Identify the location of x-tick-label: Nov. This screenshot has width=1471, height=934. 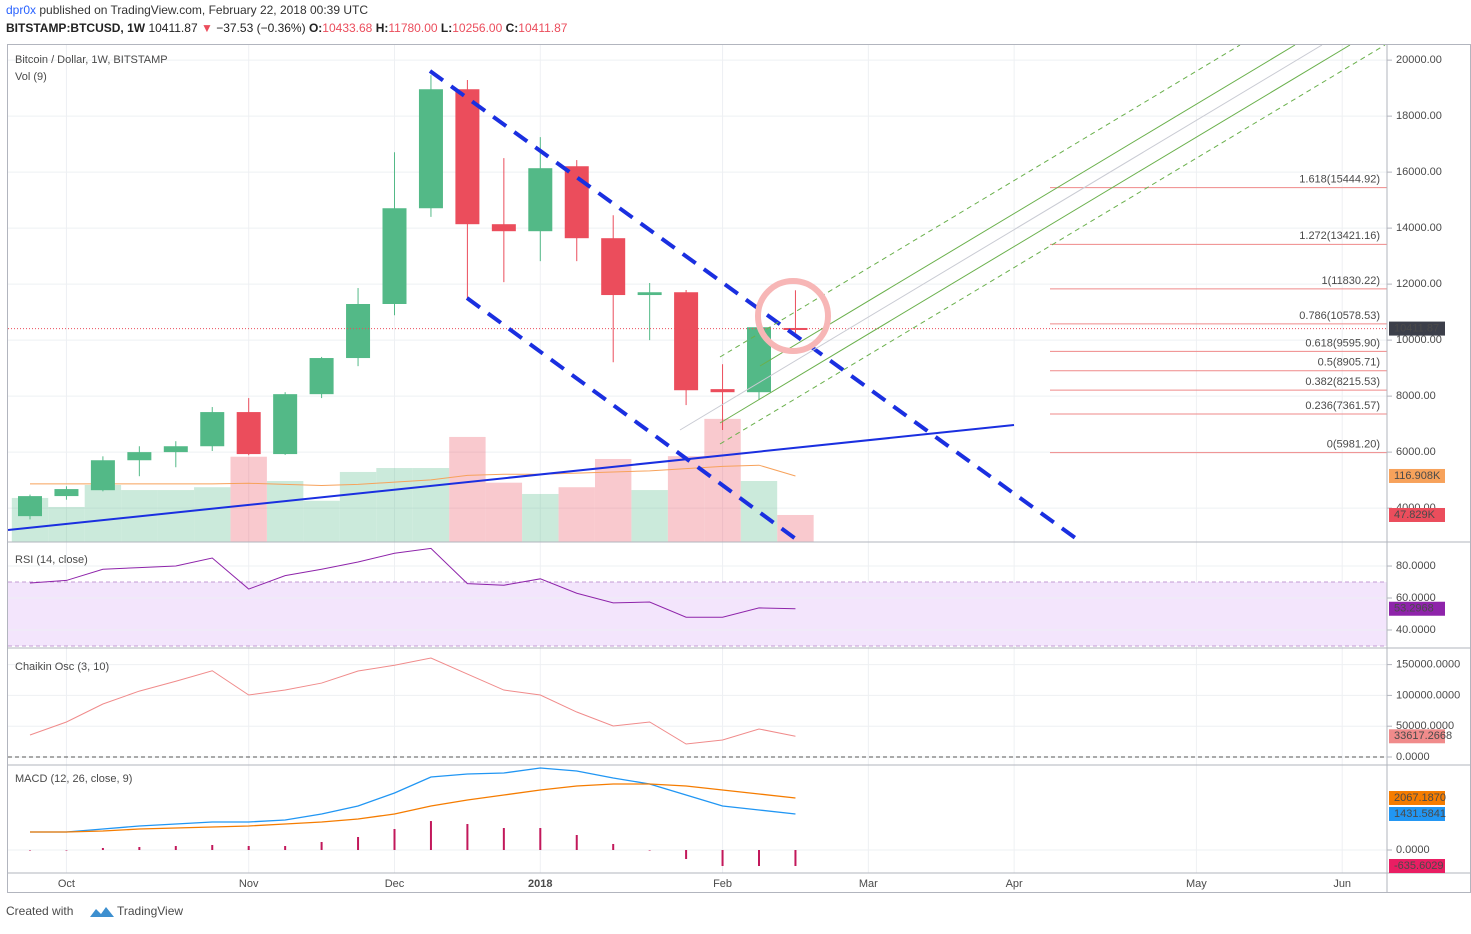
(249, 884).